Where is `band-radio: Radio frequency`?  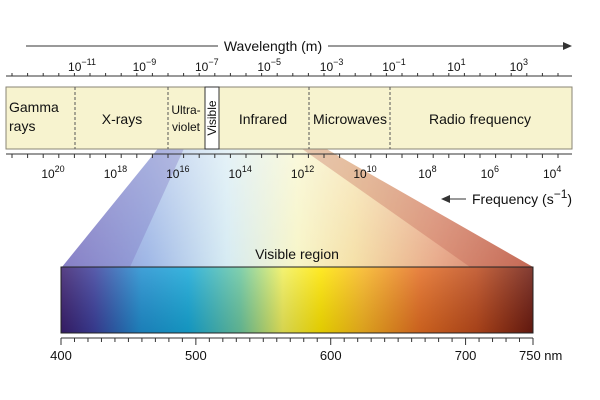
band-radio: Radio frequency is located at coordinates (480, 119).